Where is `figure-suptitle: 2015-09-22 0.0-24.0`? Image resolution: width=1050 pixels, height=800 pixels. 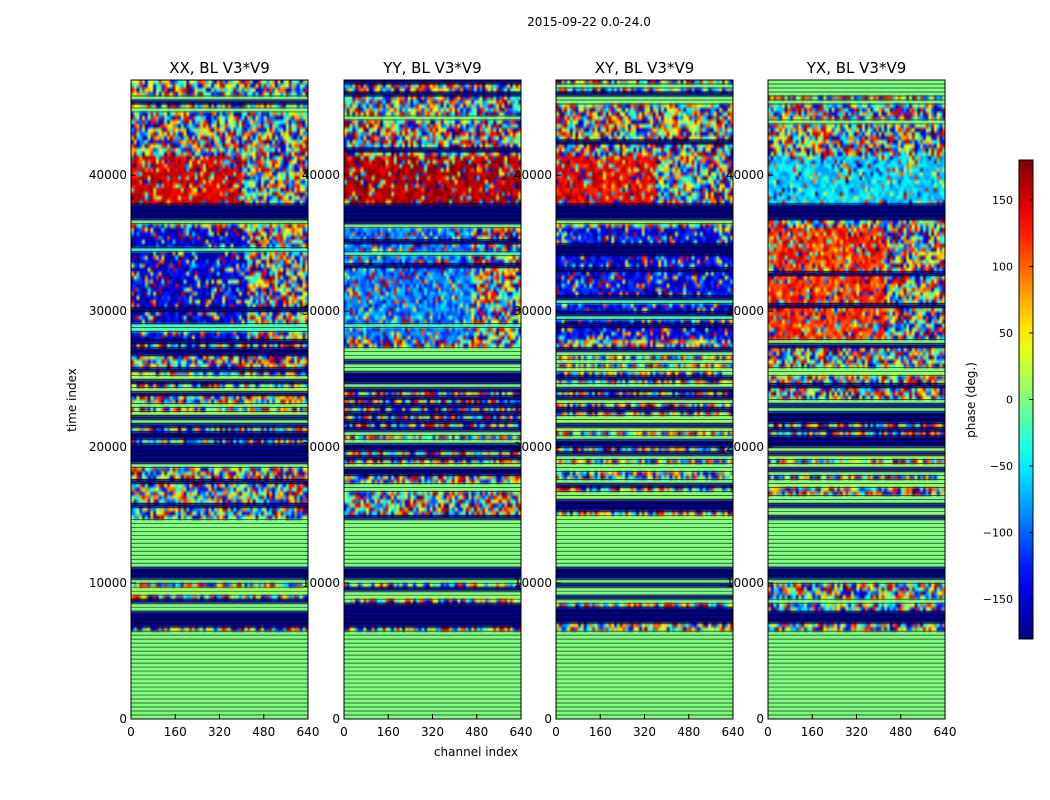
figure-suptitle: 2015-09-22 0.0-24.0 is located at coordinates (589, 22).